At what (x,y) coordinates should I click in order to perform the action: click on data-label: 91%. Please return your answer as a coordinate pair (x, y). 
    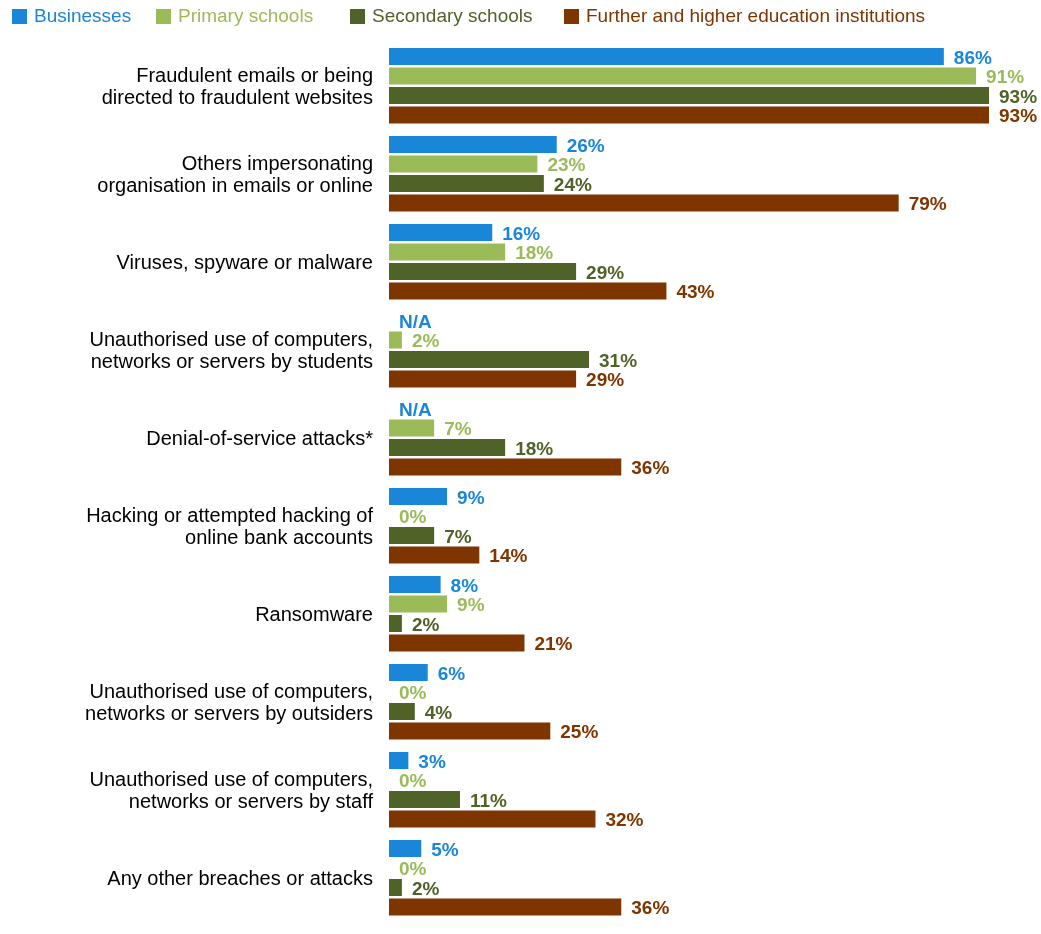
    Looking at the image, I should click on (1005, 76).